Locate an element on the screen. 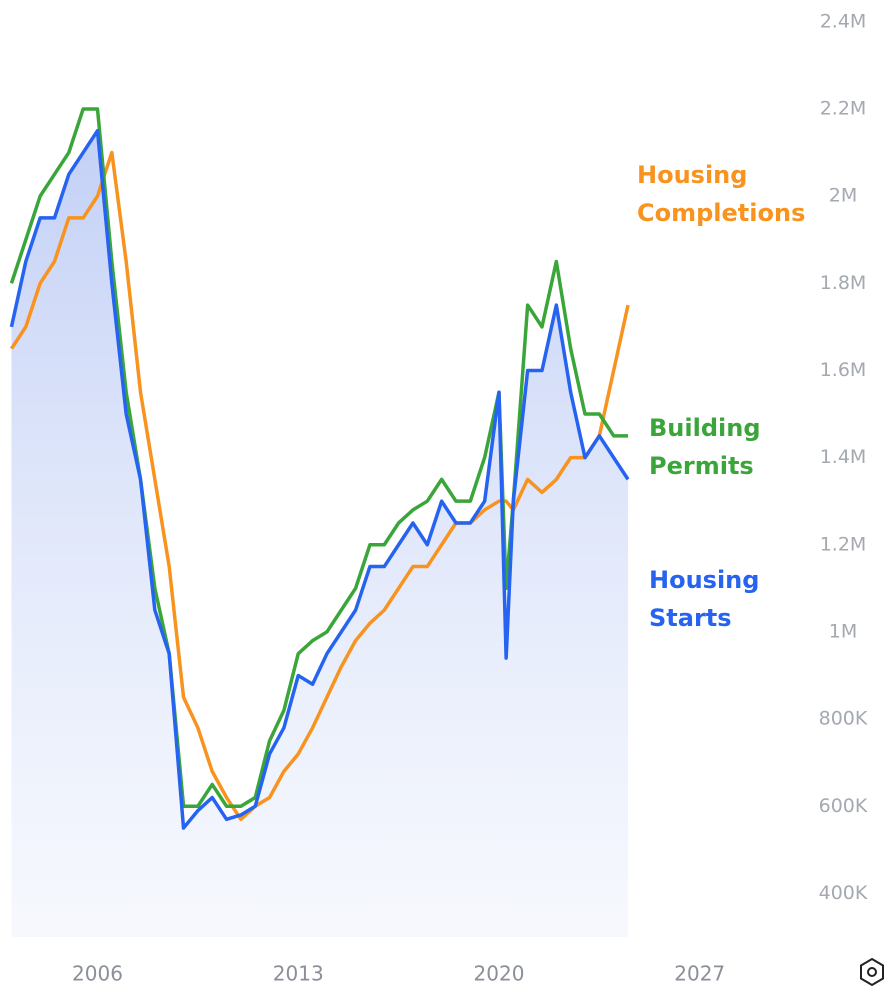 The width and height of the screenshot is (890, 993). settings-icon is located at coordinates (872, 972).